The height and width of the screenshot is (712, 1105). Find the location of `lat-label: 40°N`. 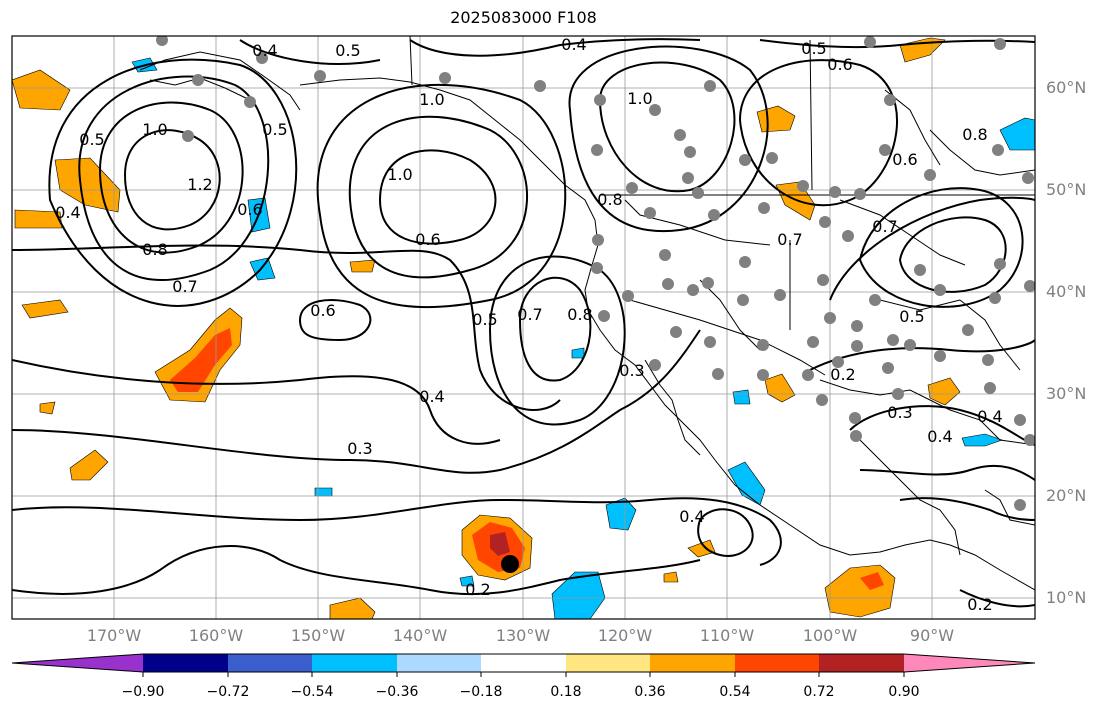

lat-label: 40°N is located at coordinates (1066, 291).